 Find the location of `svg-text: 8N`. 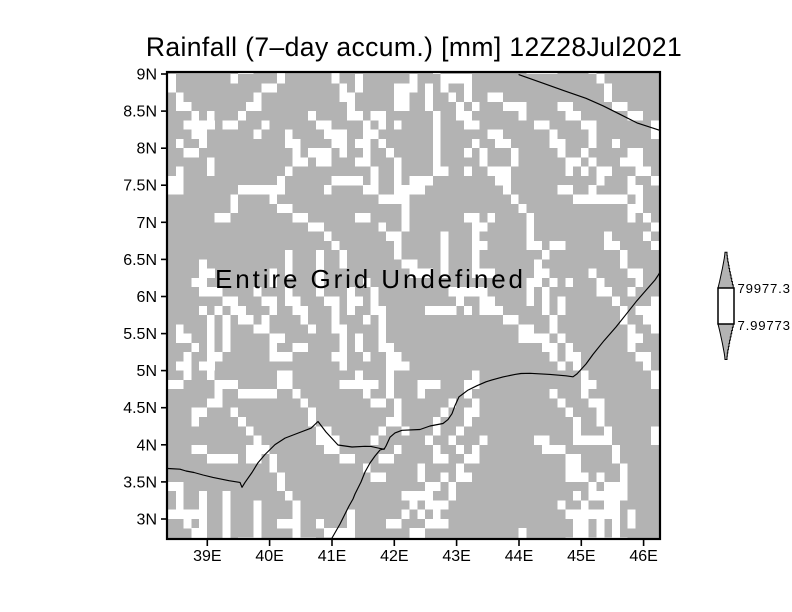

svg-text: 8N is located at coordinates (147, 149).